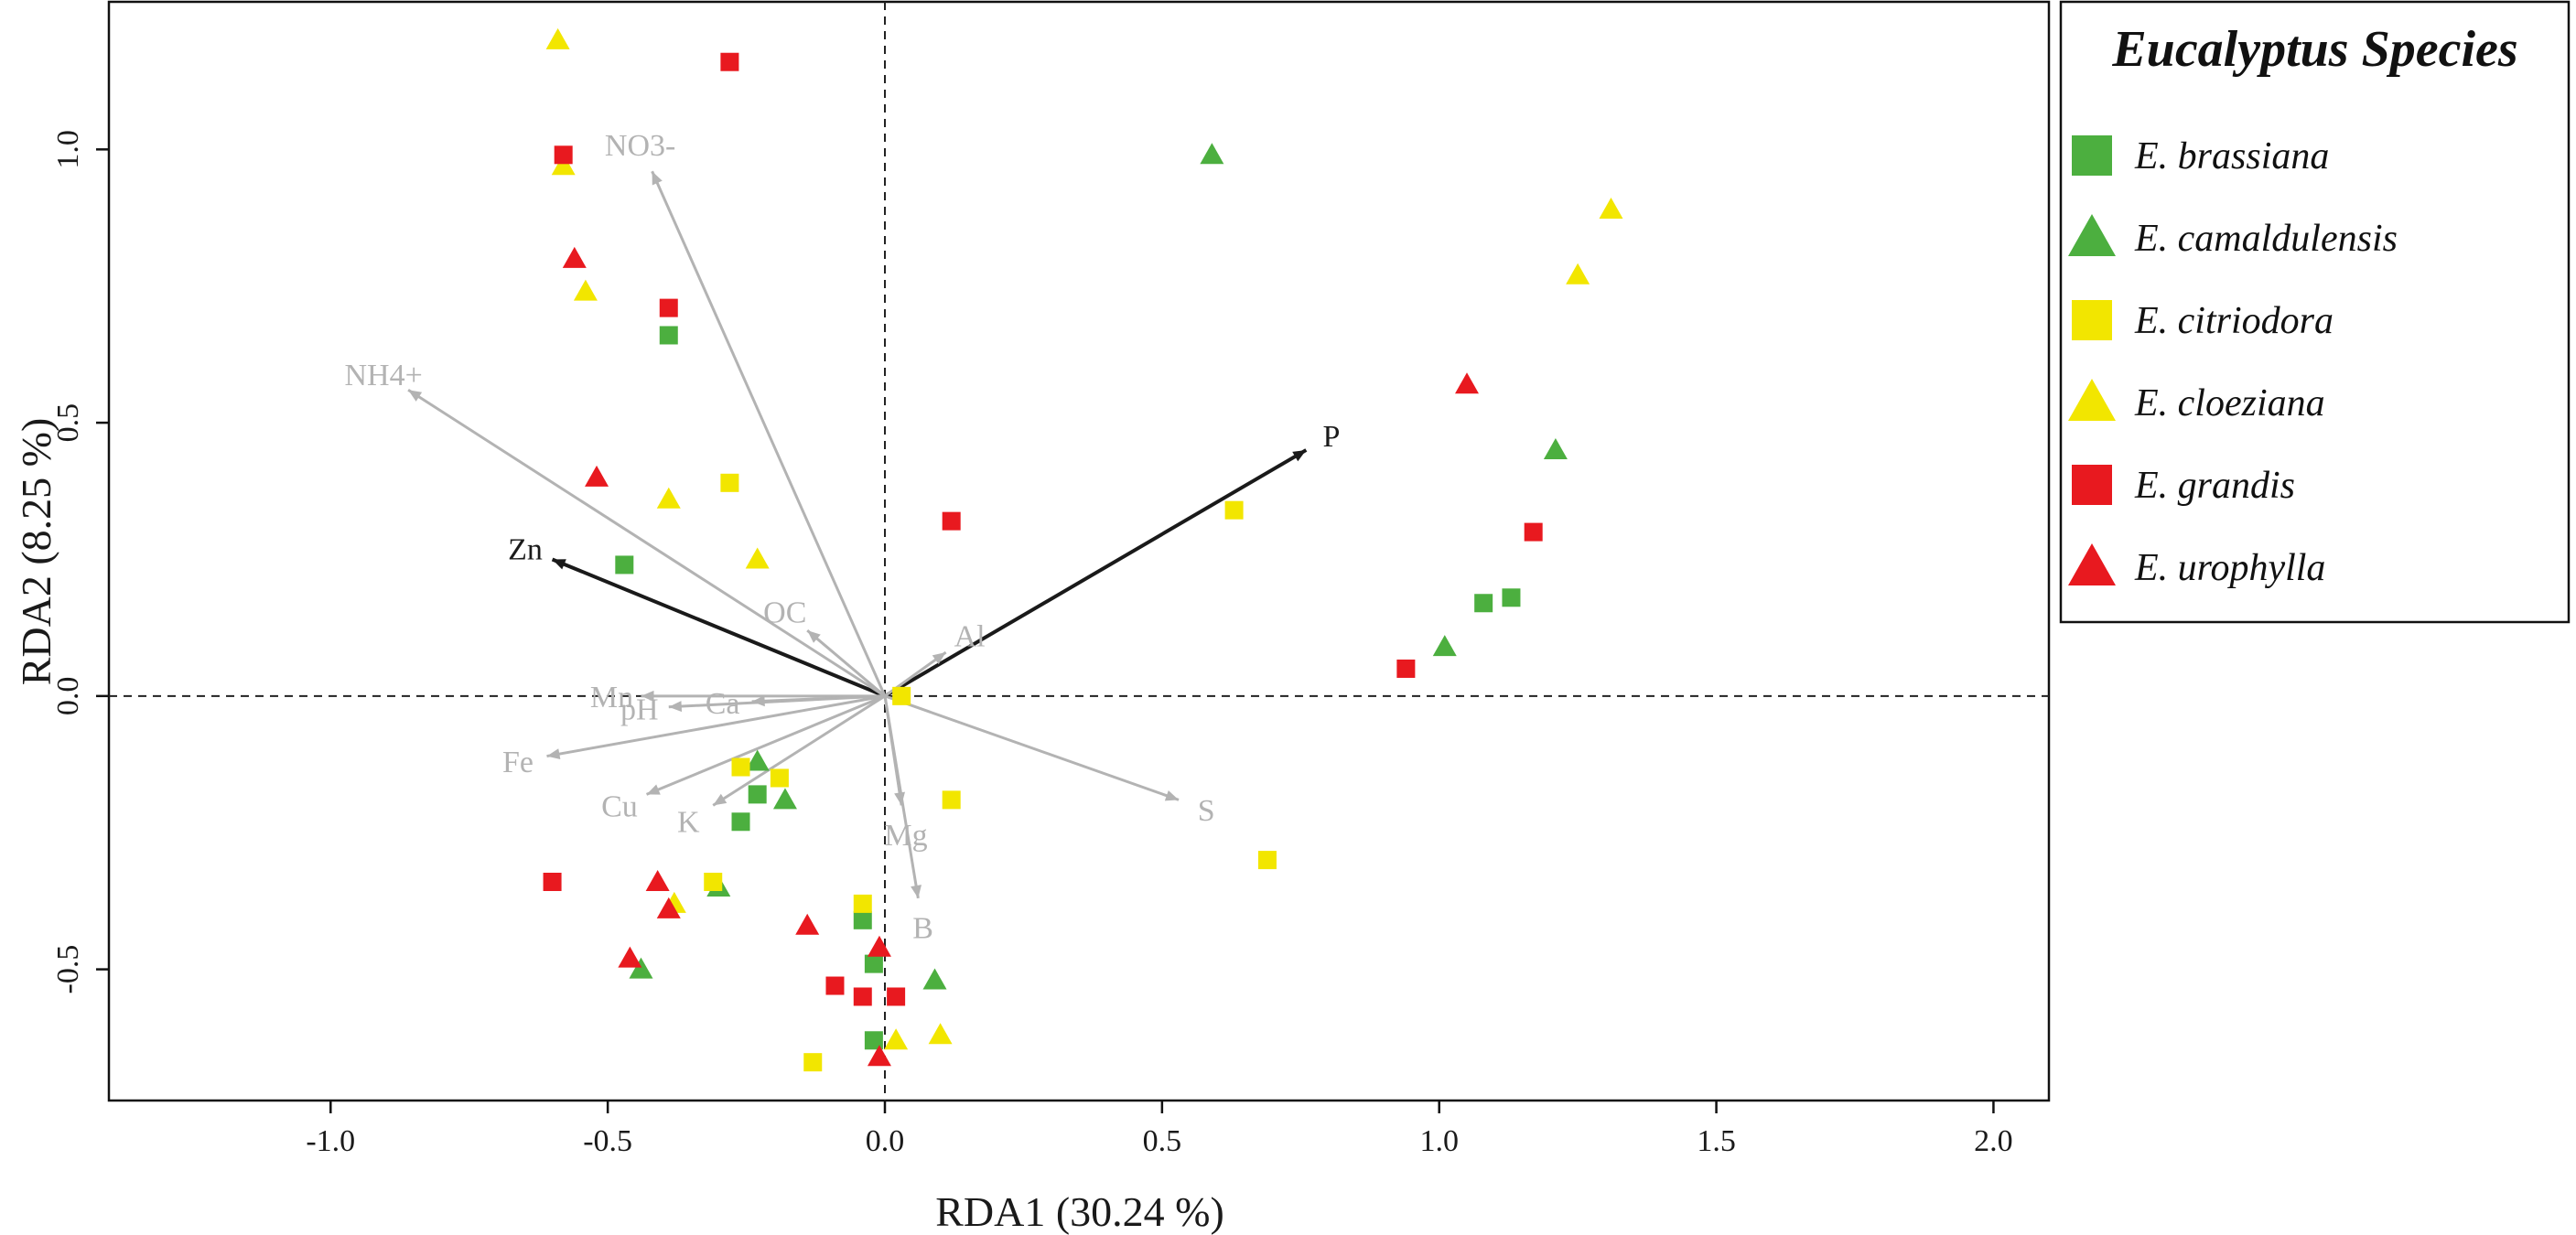 This screenshot has height=1235, width=2576. I want to click on legend-label: E. citriodora, so click(2233, 321).